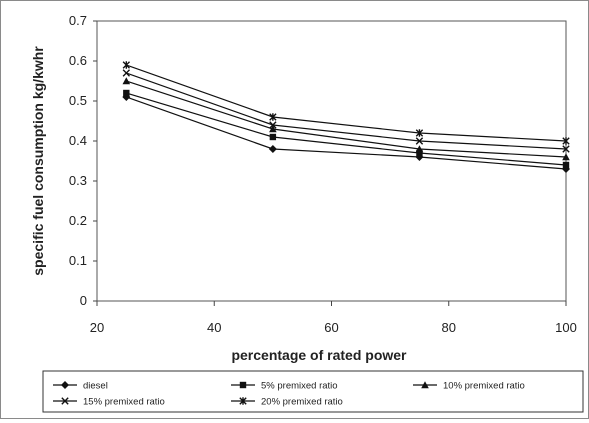 This screenshot has height=423, width=589. Describe the element at coordinates (484, 386) in the screenshot. I see `legend-label: 10% premixed ratio` at that location.